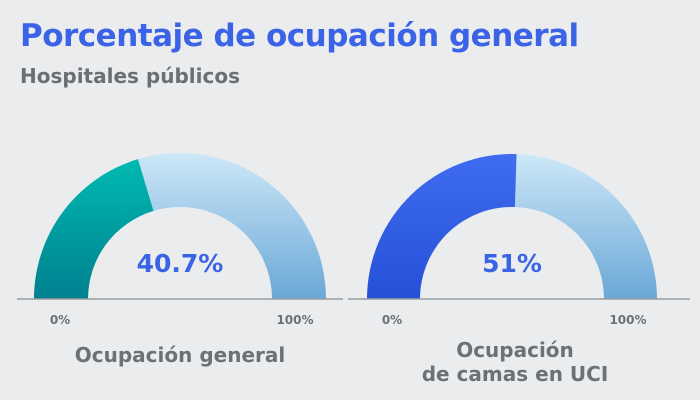 The image size is (700, 400). What do you see at coordinates (295, 320) in the screenshot?
I see `gauge-1-max: 100%` at bounding box center [295, 320].